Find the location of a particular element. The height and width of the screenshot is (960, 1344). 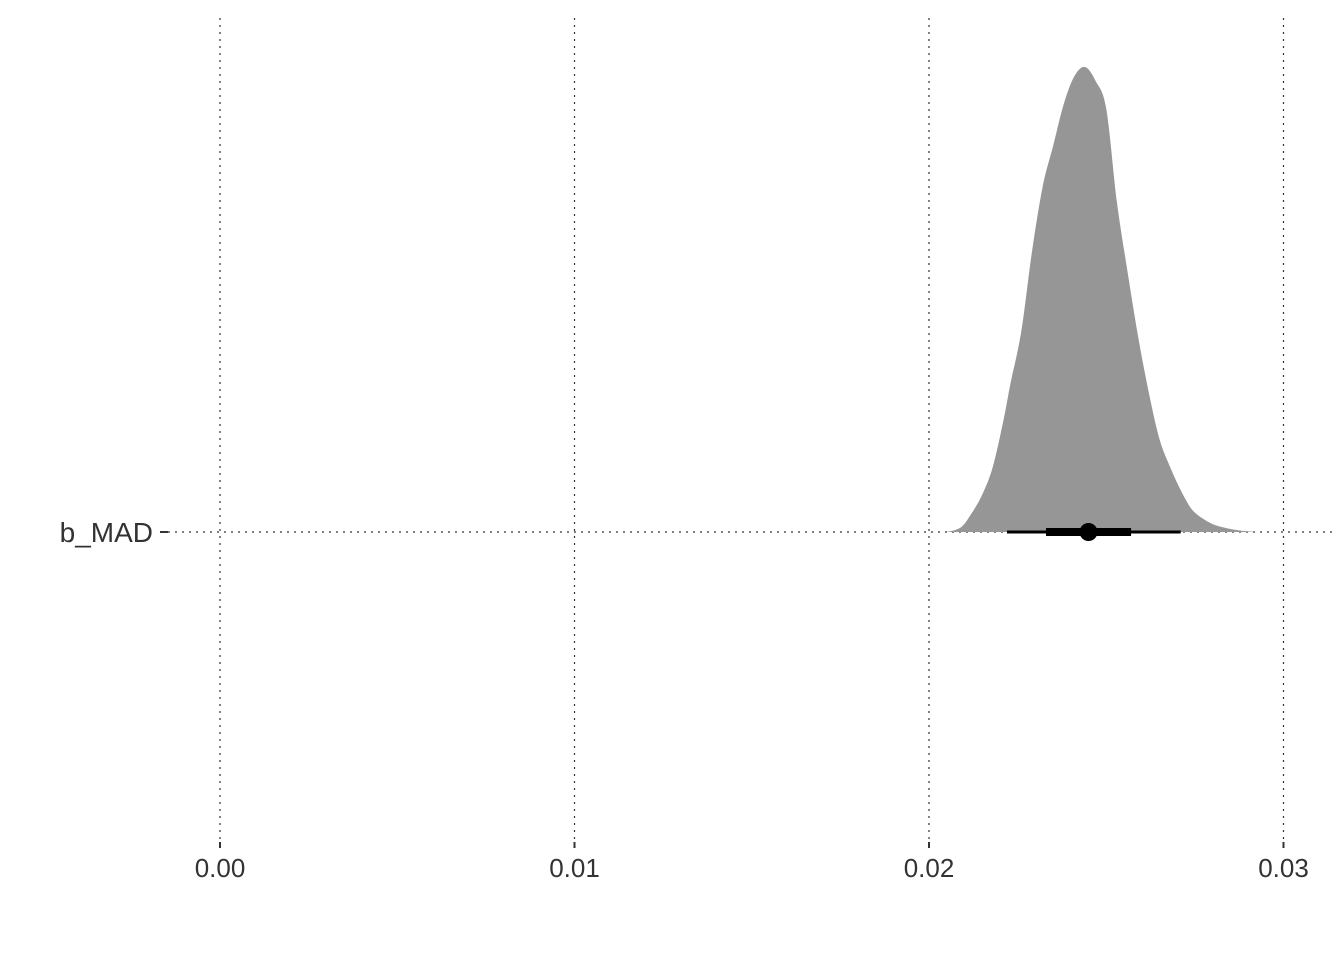

density-layer is located at coordinates (1102, 299).